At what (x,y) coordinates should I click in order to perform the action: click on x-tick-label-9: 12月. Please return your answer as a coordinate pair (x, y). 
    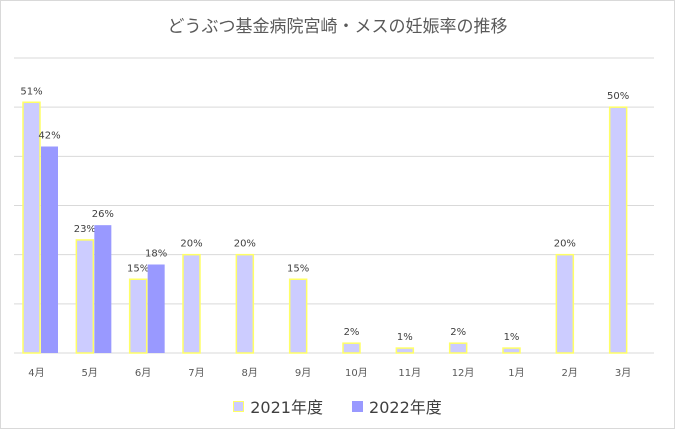
    Looking at the image, I should click on (463, 373).